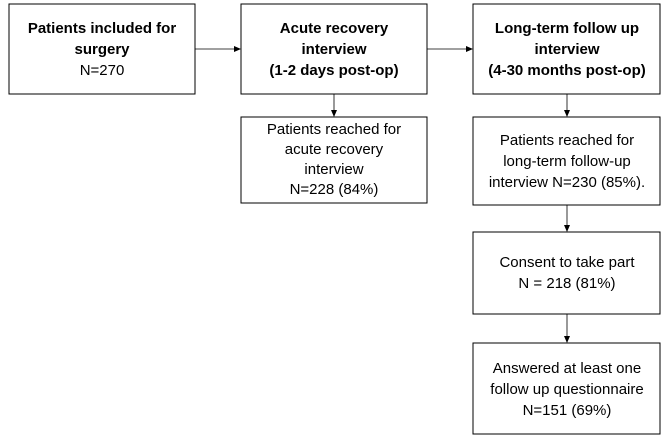 The height and width of the screenshot is (435, 664). What do you see at coordinates (102, 70) in the screenshot?
I see `node-text: N=270` at bounding box center [102, 70].